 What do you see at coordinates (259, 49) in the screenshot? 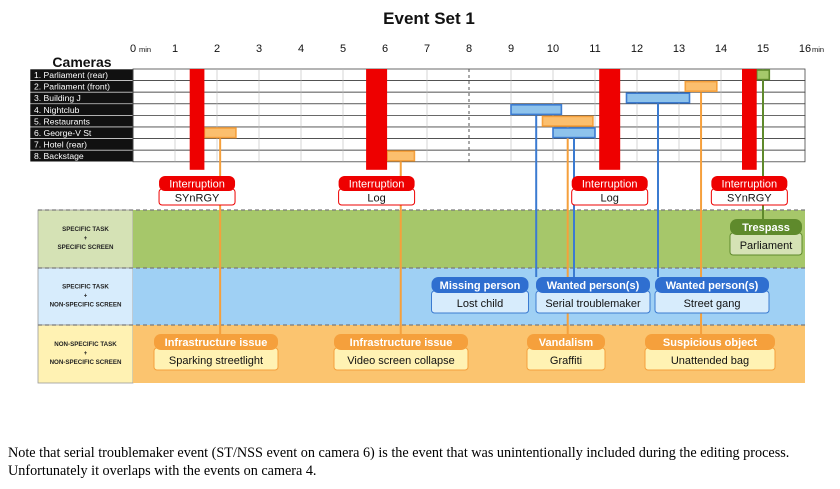
I see `time-tick-label: 3` at bounding box center [259, 49].